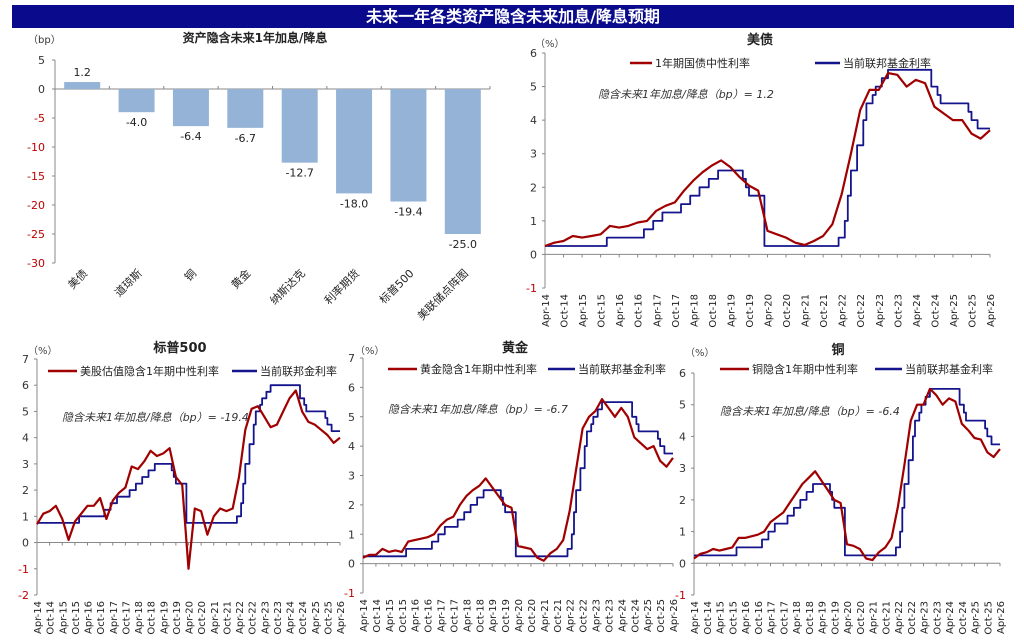 This screenshot has height=641, width=1024. I want to click on x-tick-label: Oct-24, so click(963, 618).